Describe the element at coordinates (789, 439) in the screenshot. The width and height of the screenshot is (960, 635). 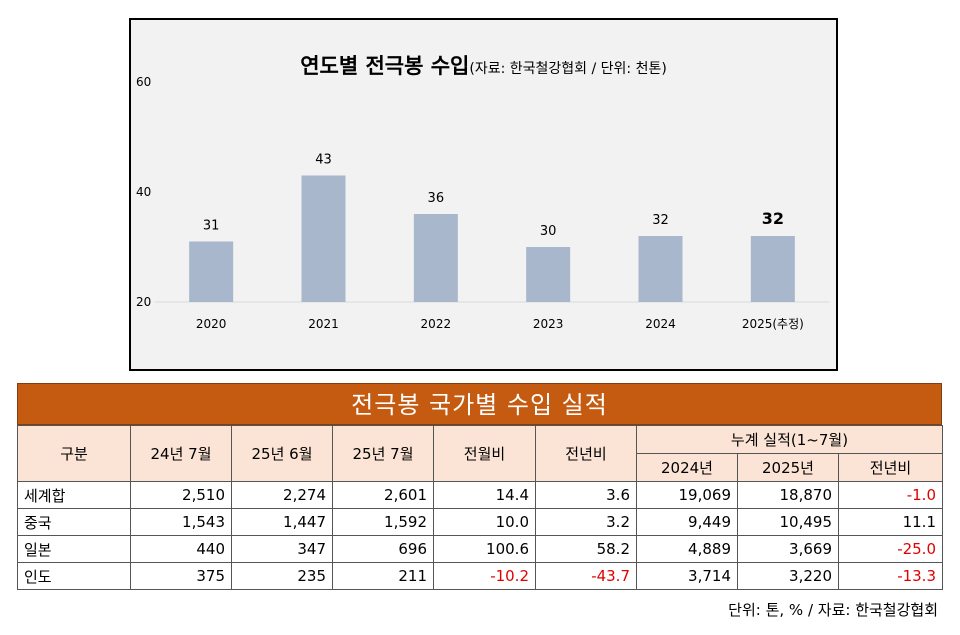
I see `header-cumulative: 누계 실적(1~7월)` at that location.